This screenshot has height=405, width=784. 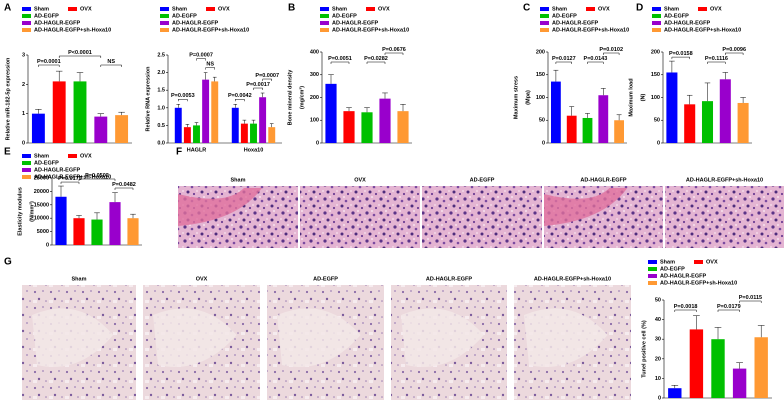 What do you see at coordinates (7, 152) in the screenshot?
I see `panel-label: E` at bounding box center [7, 152].